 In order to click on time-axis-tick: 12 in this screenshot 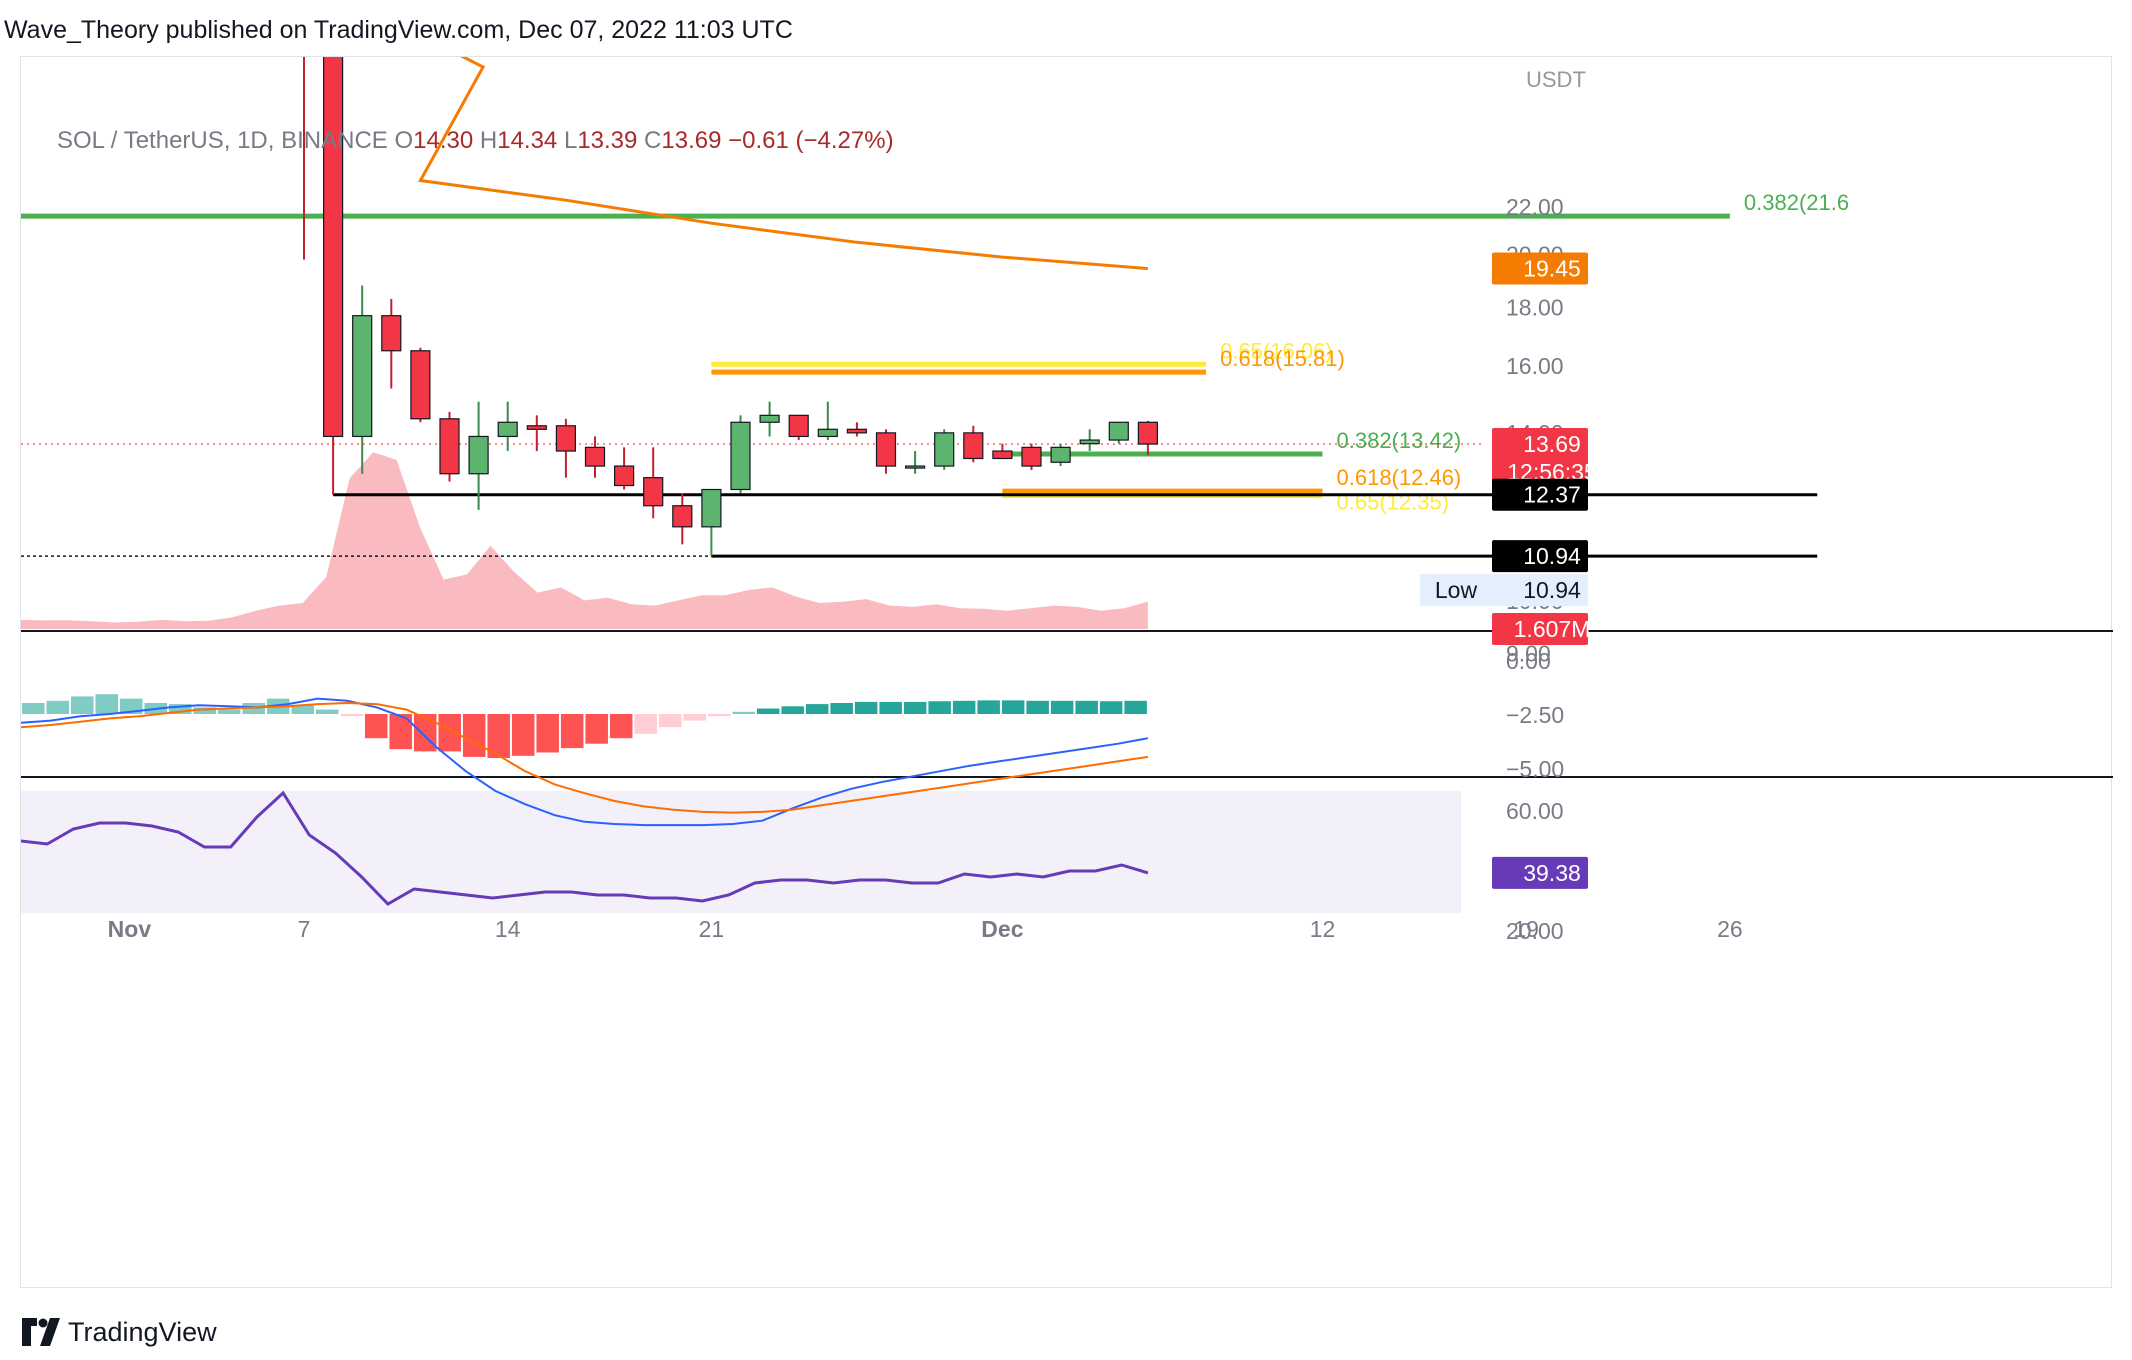, I will do `click(1323, 929)`.